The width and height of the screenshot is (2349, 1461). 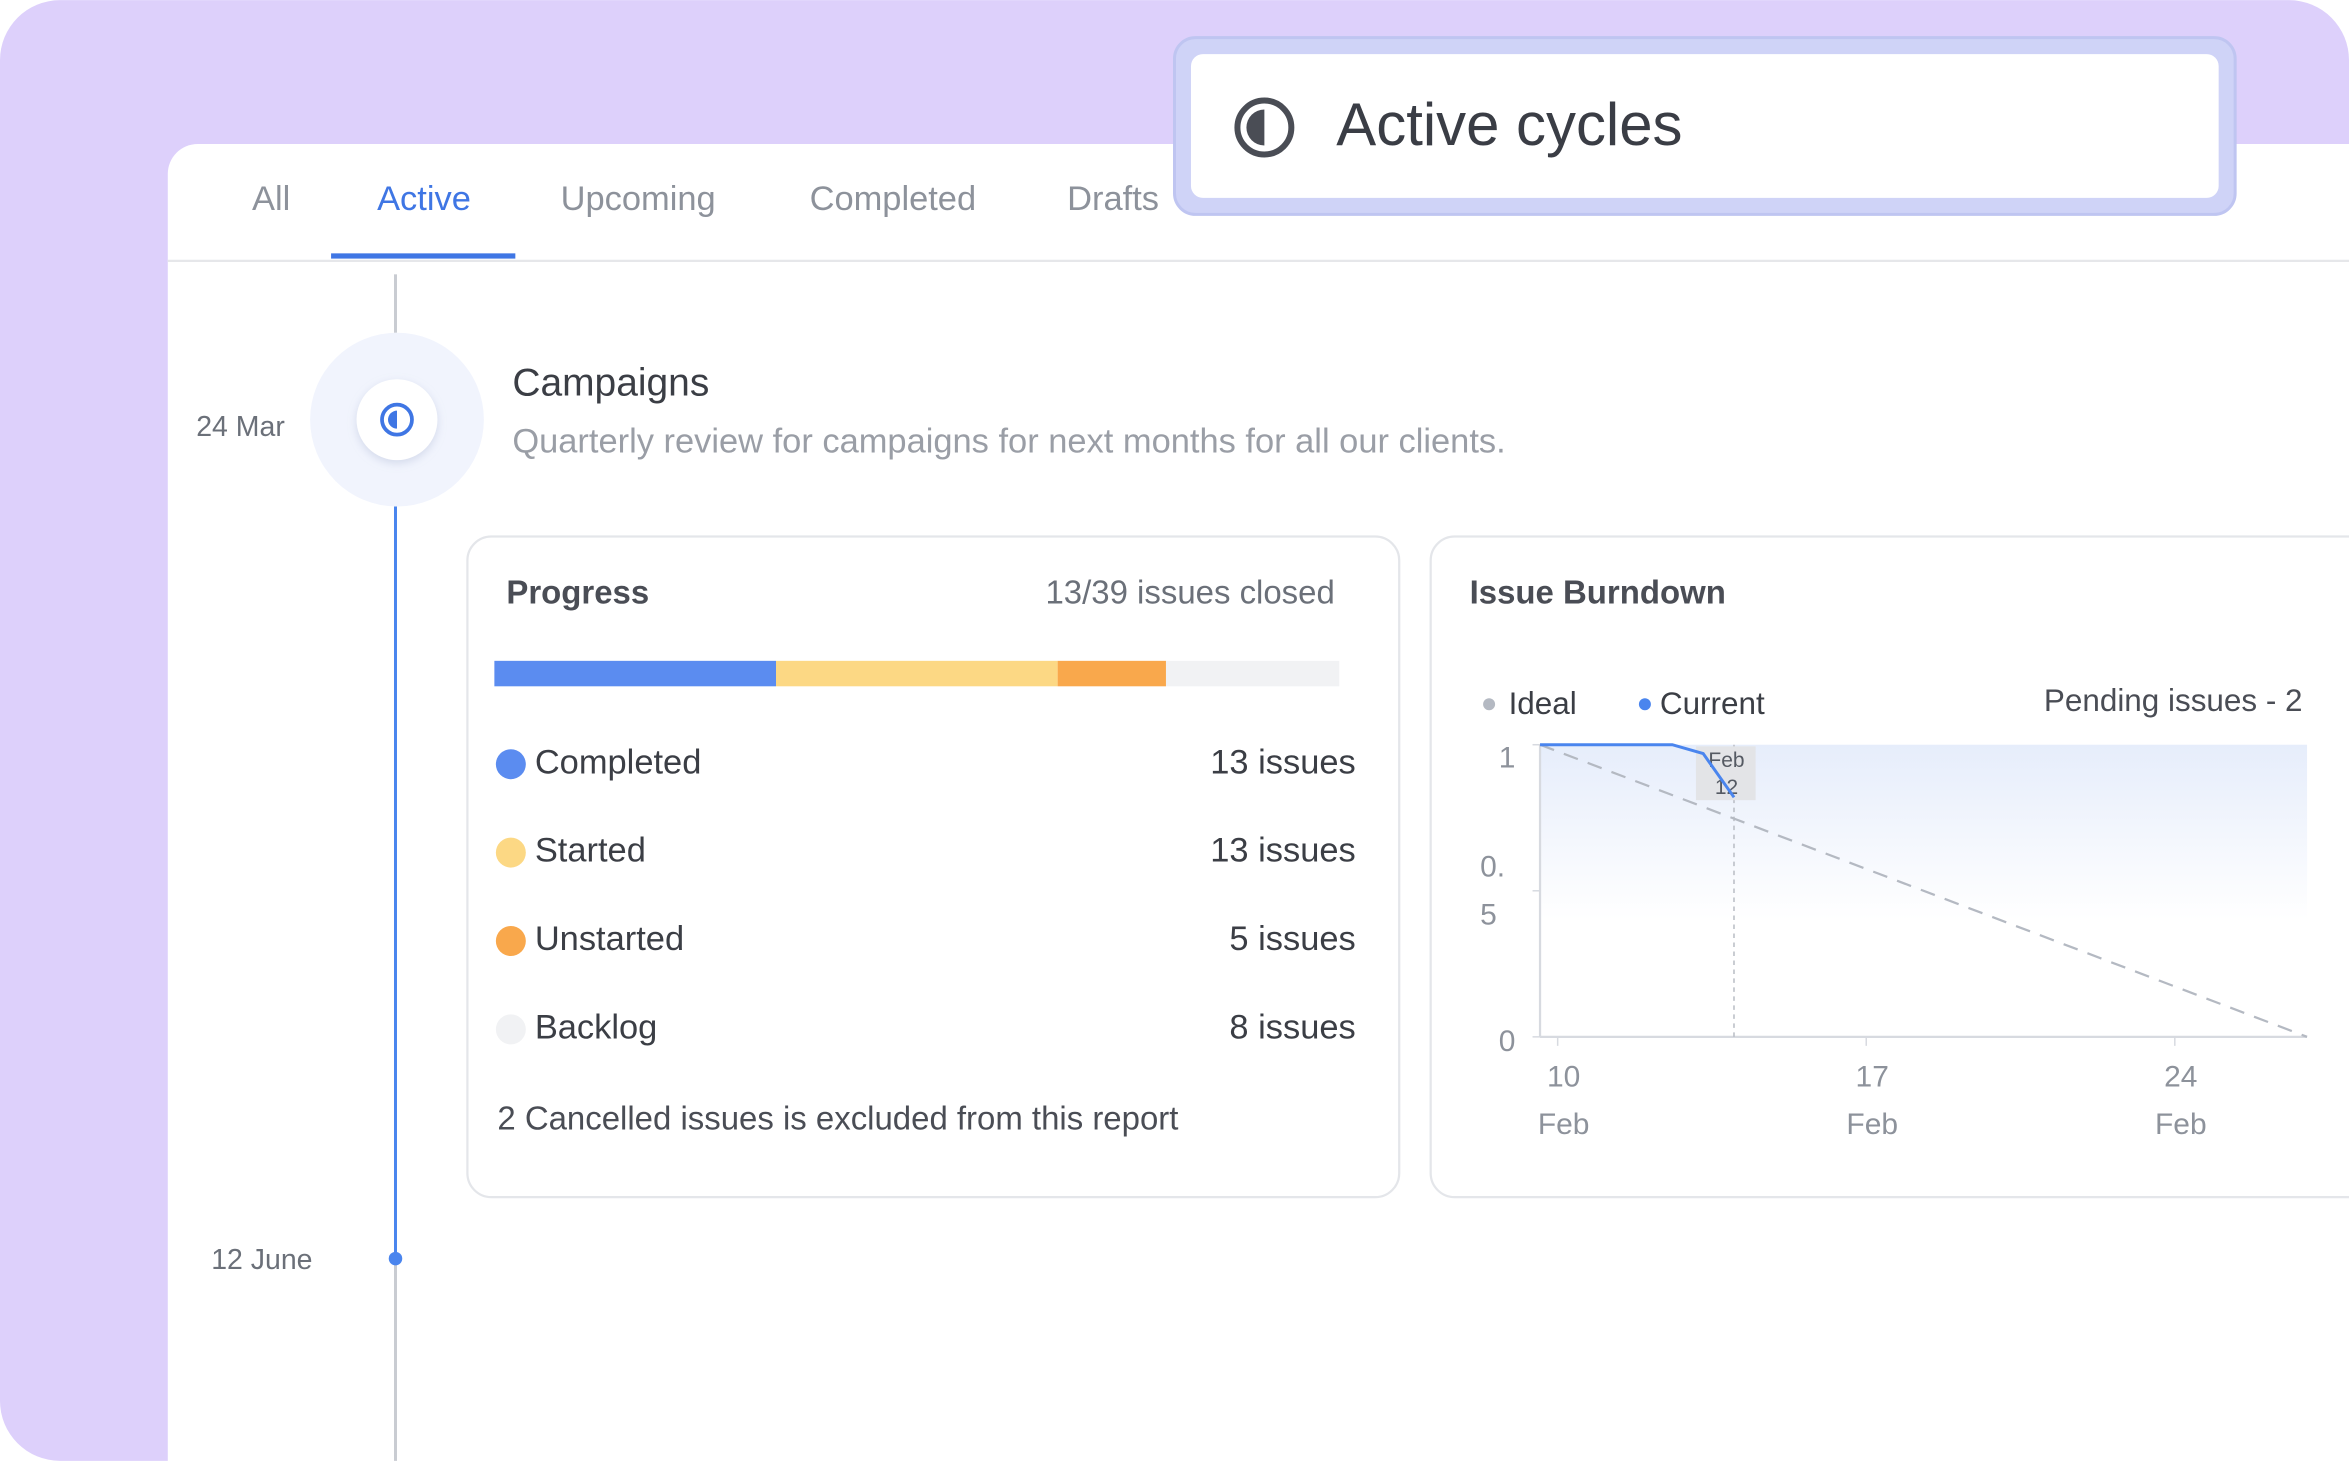 I want to click on tab-underline, so click(x=423, y=256).